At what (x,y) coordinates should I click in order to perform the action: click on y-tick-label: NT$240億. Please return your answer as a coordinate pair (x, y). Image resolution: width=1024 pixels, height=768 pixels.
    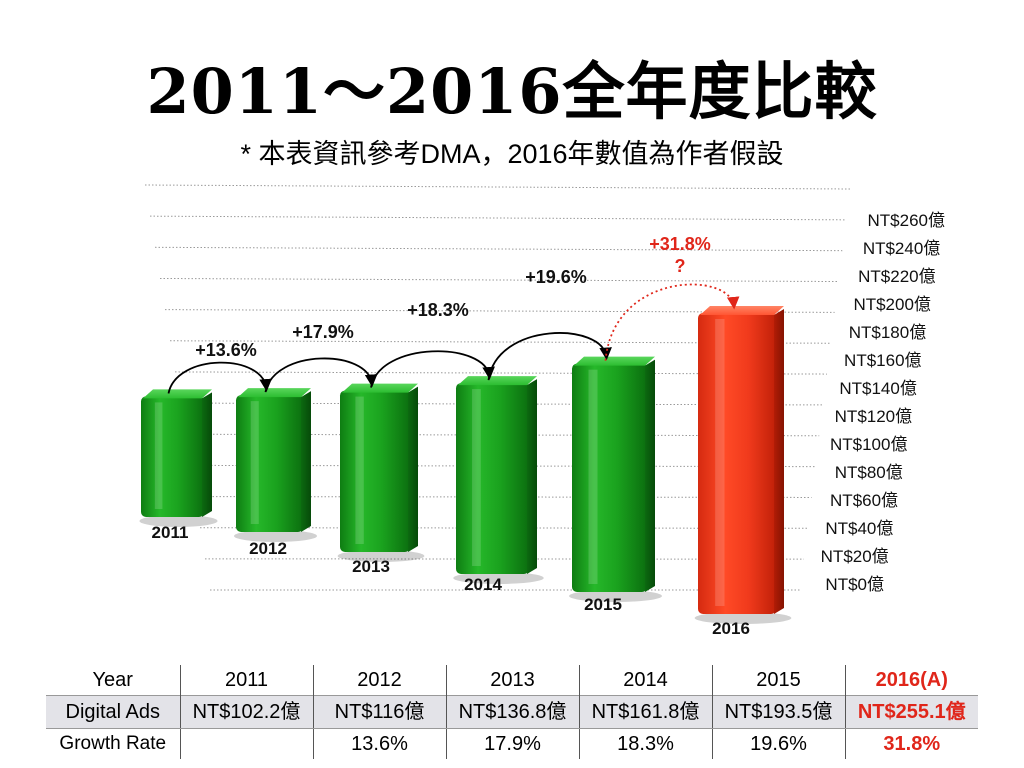
    Looking at the image, I should click on (901, 248).